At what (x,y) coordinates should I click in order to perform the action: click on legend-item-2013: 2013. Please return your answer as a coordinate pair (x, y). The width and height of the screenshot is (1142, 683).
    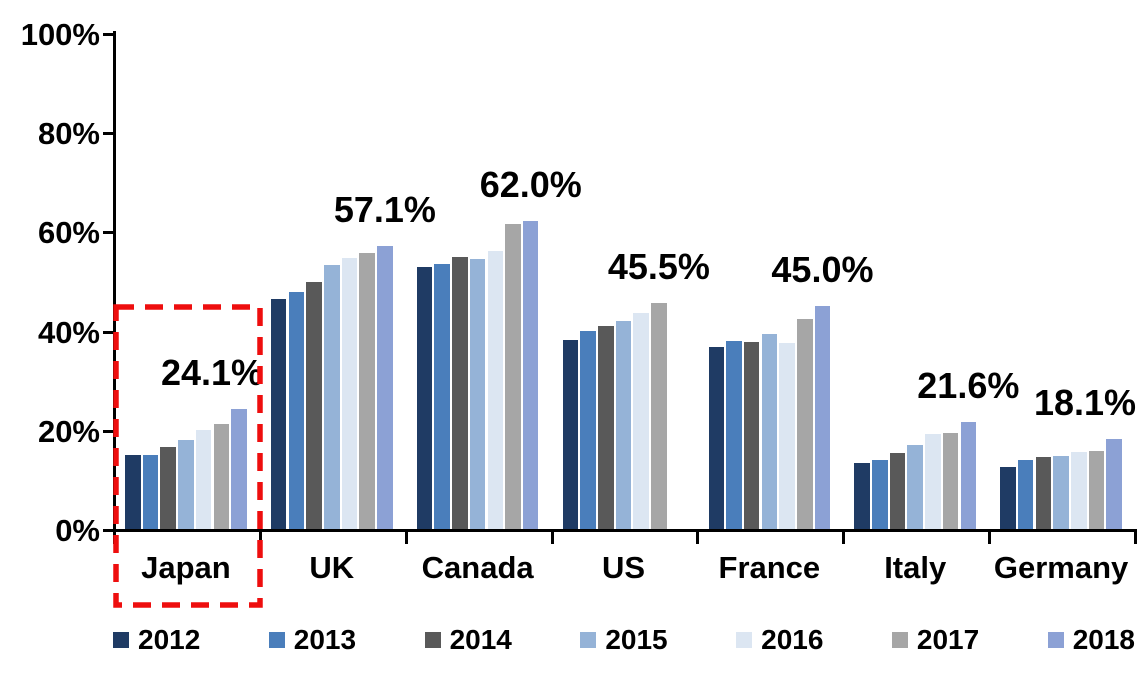
    Looking at the image, I should click on (312, 639).